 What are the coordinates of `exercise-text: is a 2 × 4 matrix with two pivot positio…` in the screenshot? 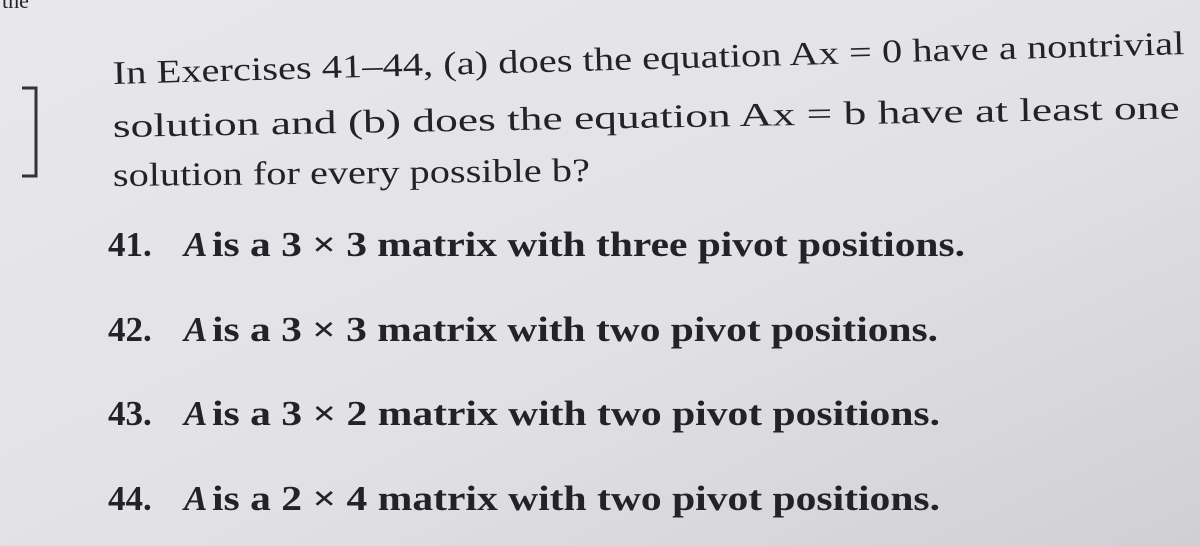 It's located at (576, 498).